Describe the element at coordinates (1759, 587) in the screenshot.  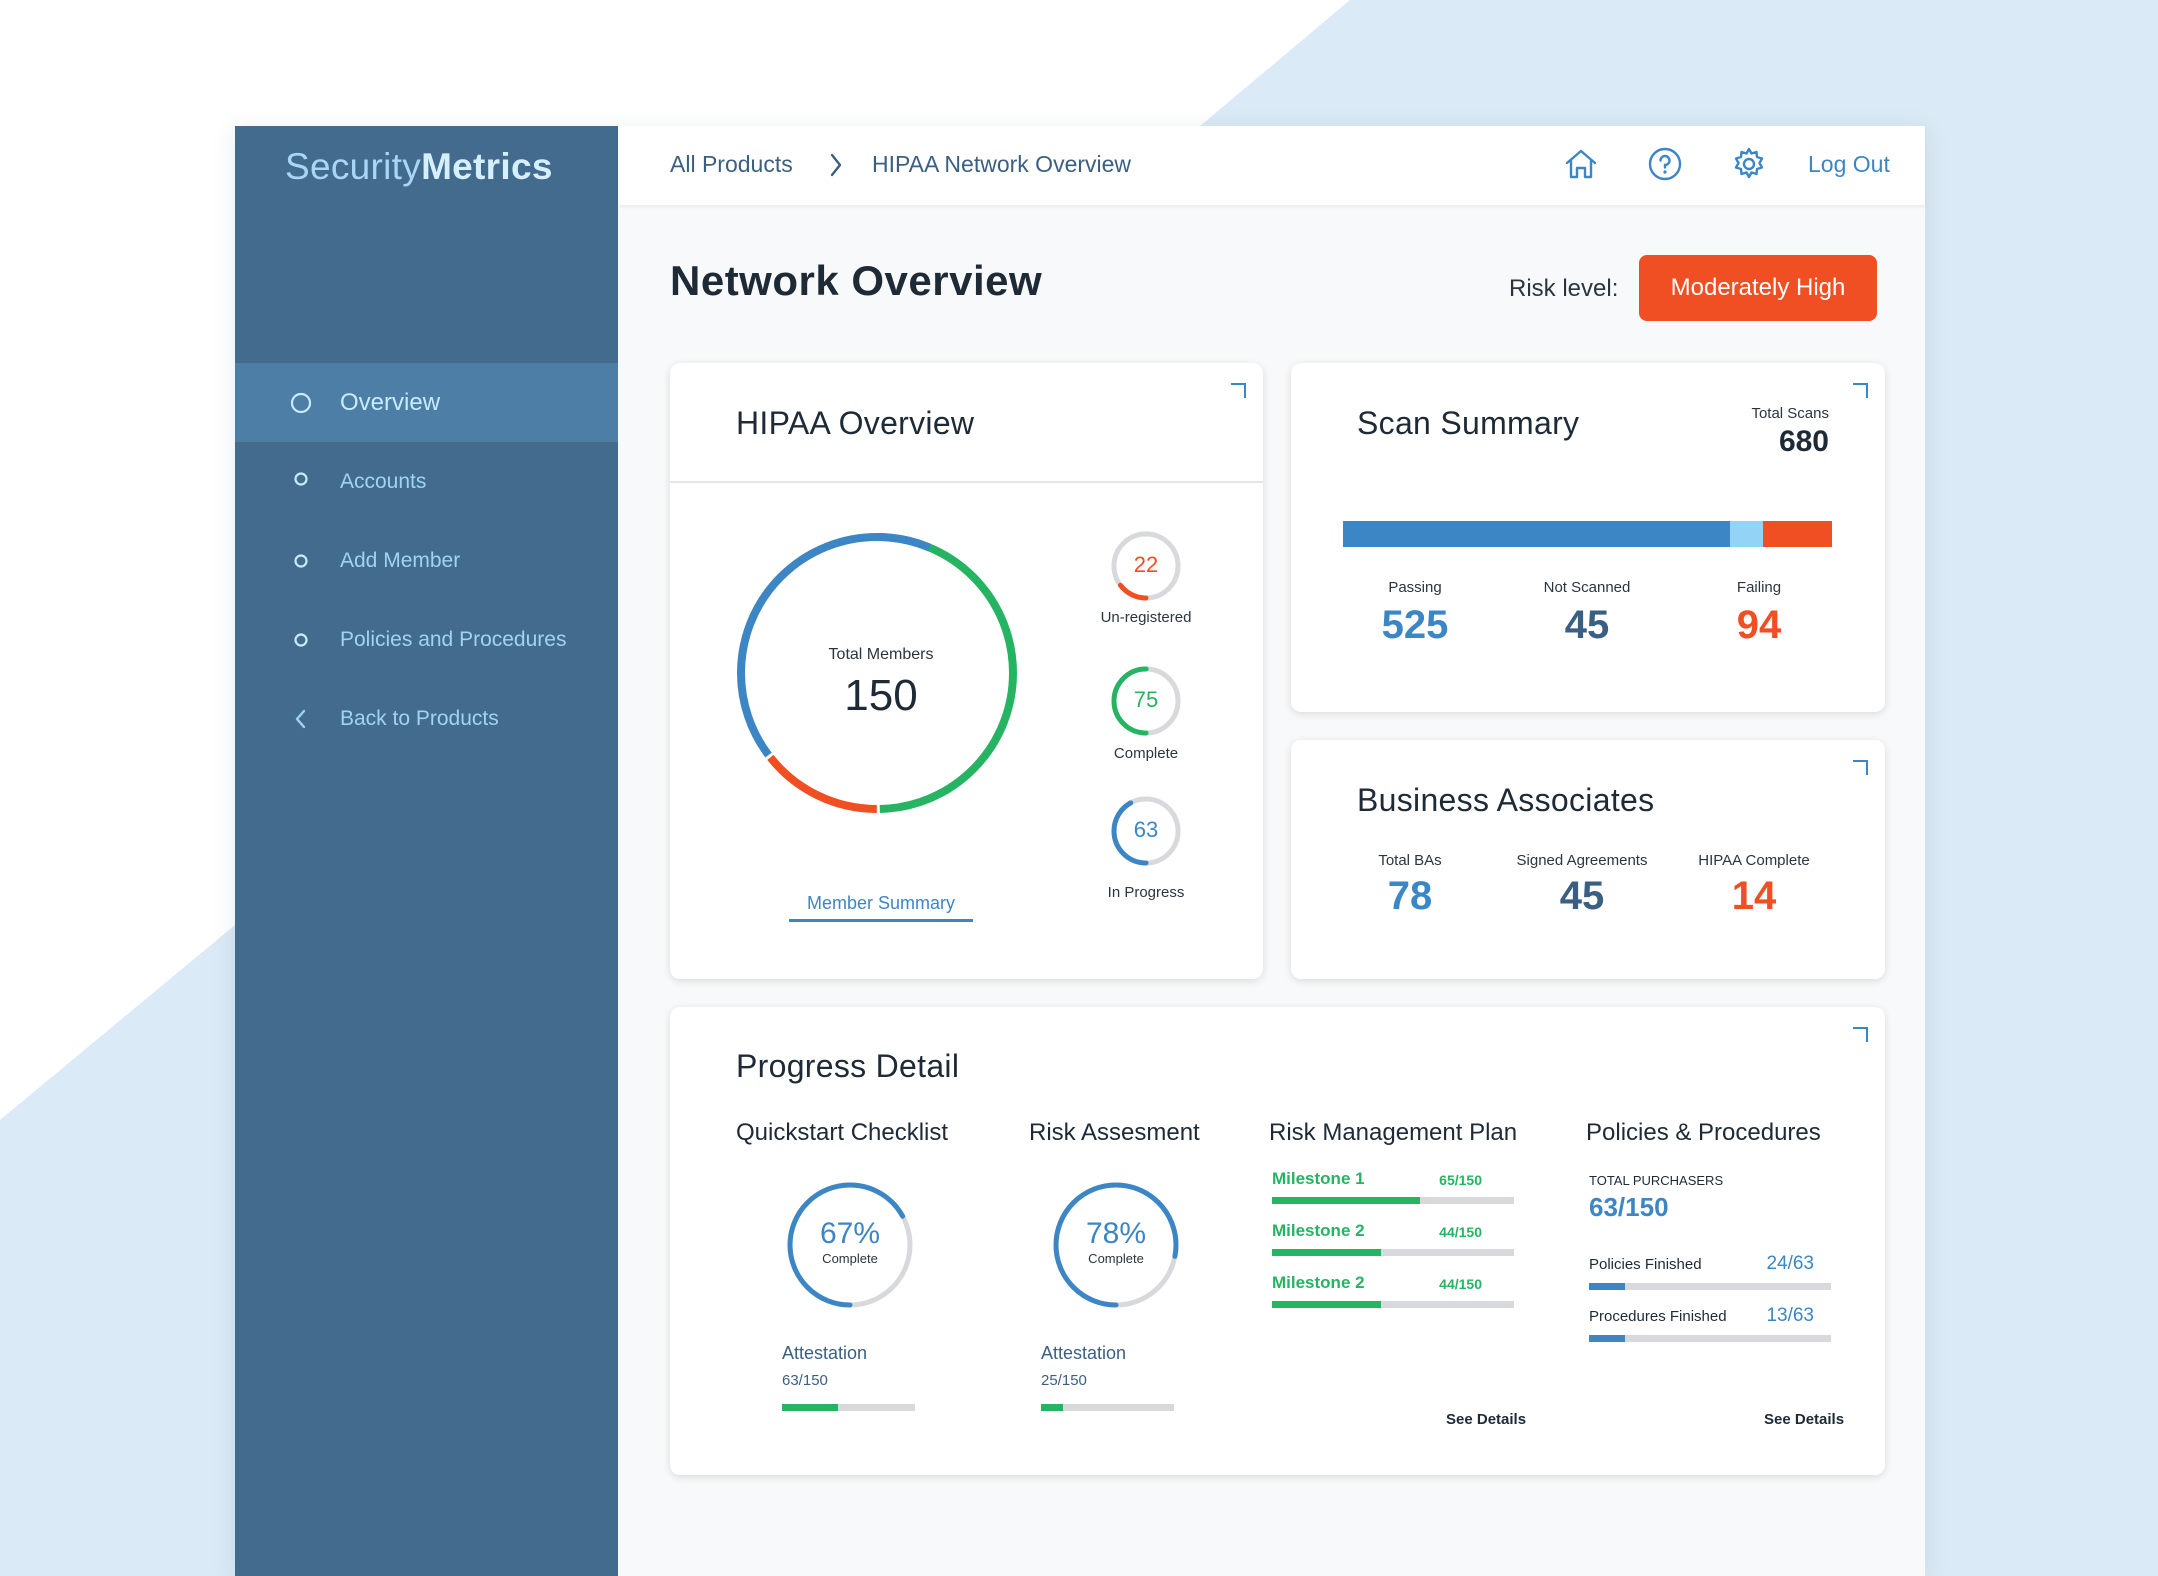
I see `scan-stat-label: Failing` at that location.